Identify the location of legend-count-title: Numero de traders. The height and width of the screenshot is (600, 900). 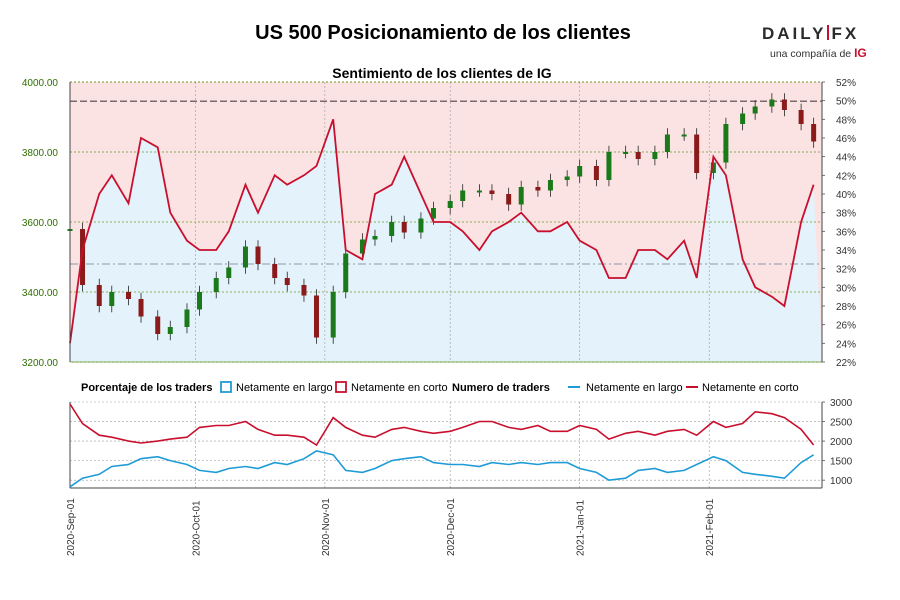
(501, 388).